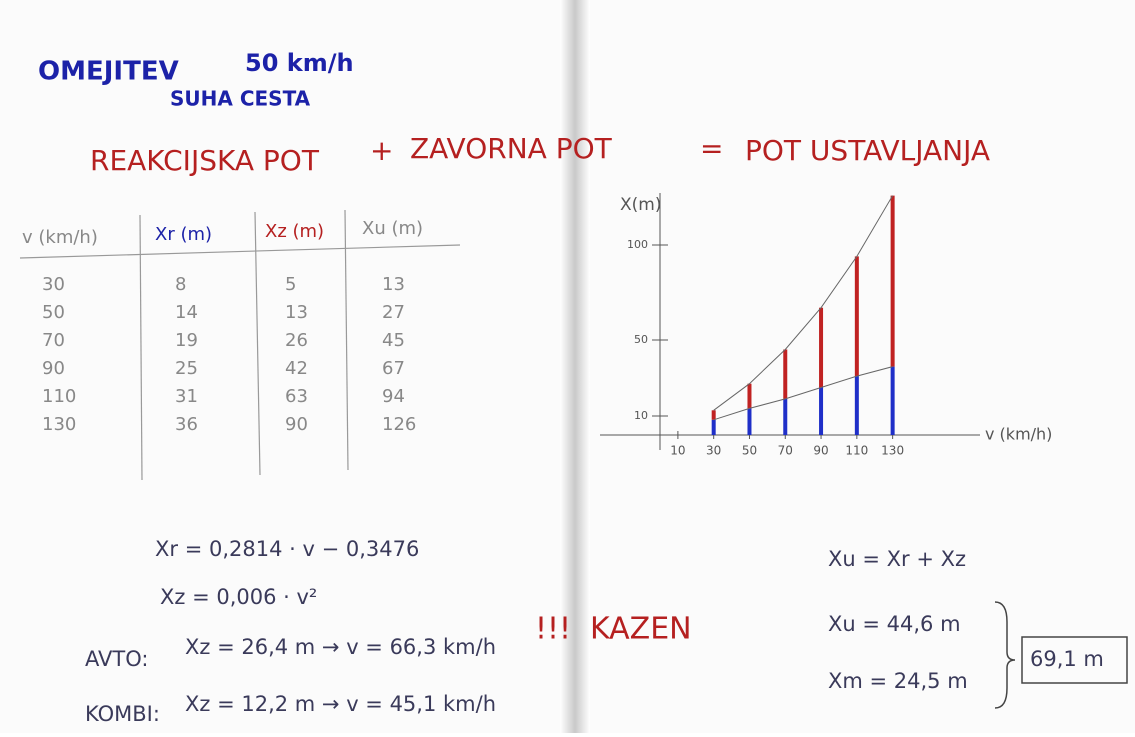 Image resolution: width=1135 pixels, height=737 pixels. I want to click on y-tick-label: 50, so click(641, 339).